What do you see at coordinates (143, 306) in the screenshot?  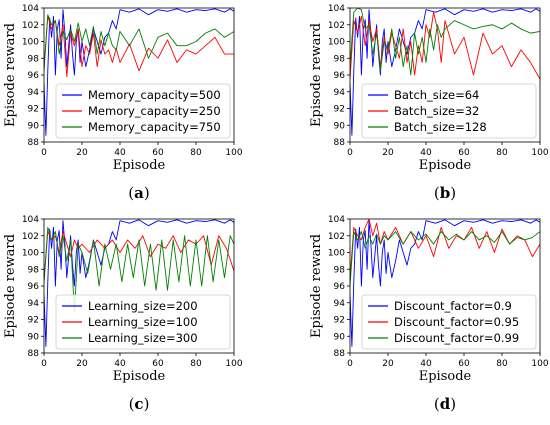 I see `legend-label-1: Learning_size=200` at bounding box center [143, 306].